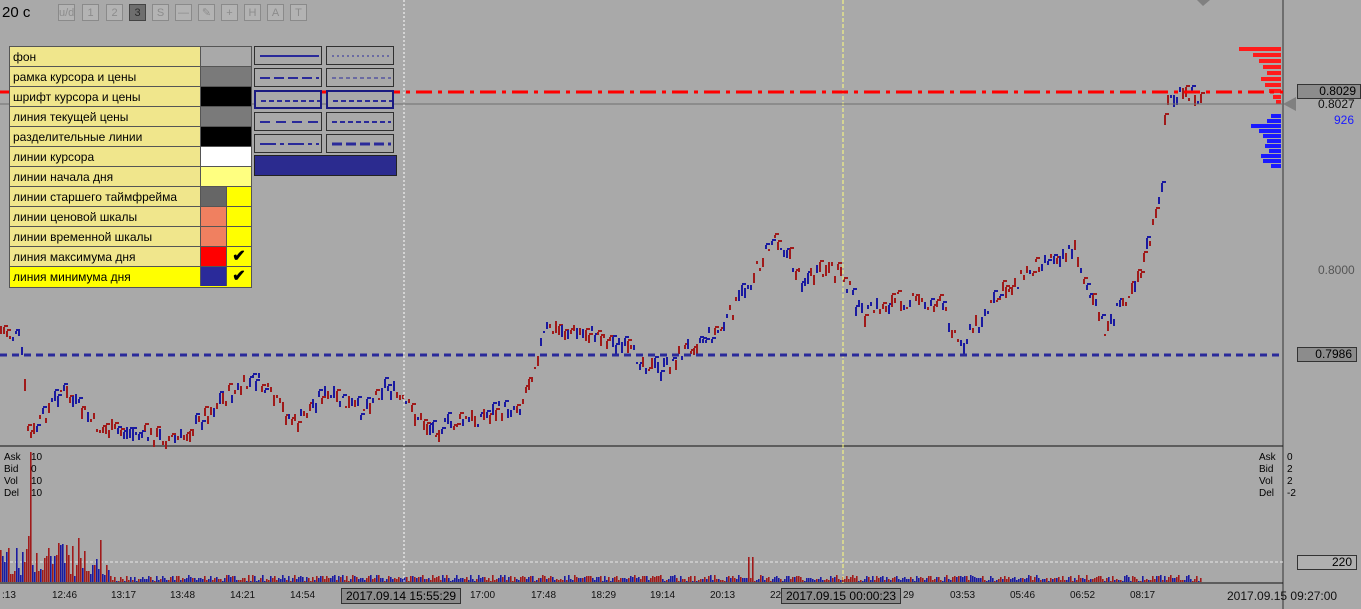 Image resolution: width=1361 pixels, height=609 pixels. Describe the element at coordinates (130, 157) in the screenshot. I see `settings-row: линии курсора` at that location.